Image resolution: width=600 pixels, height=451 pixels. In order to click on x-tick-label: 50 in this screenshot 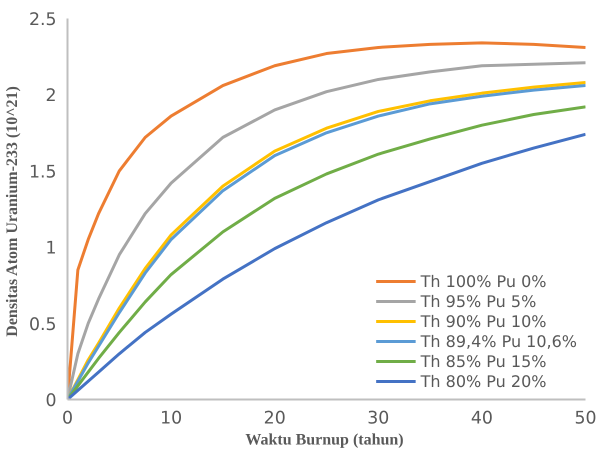, I will do `click(585, 418)`.